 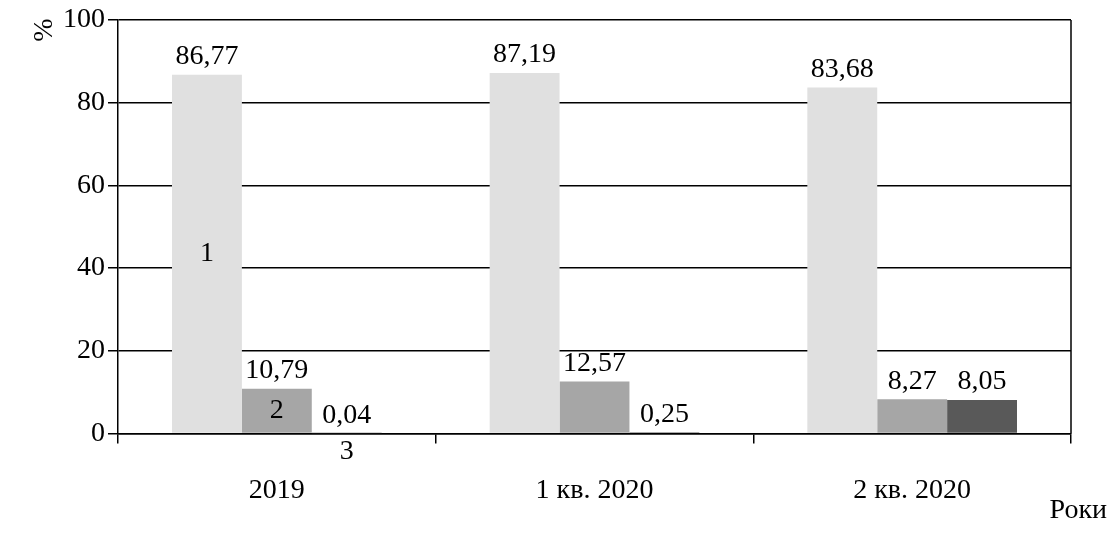 I want to click on data-label: 83,68, so click(x=842, y=67).